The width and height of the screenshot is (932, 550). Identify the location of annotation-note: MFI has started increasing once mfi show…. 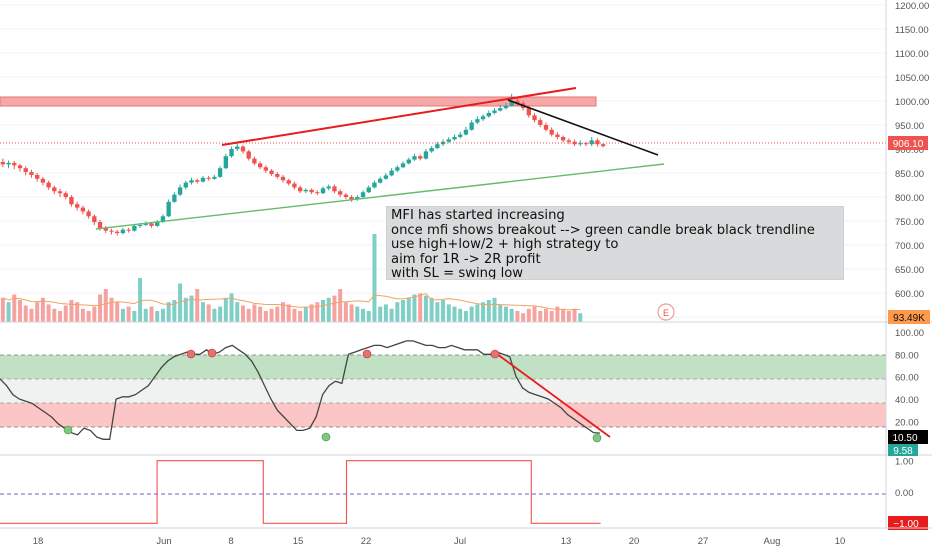
(615, 243).